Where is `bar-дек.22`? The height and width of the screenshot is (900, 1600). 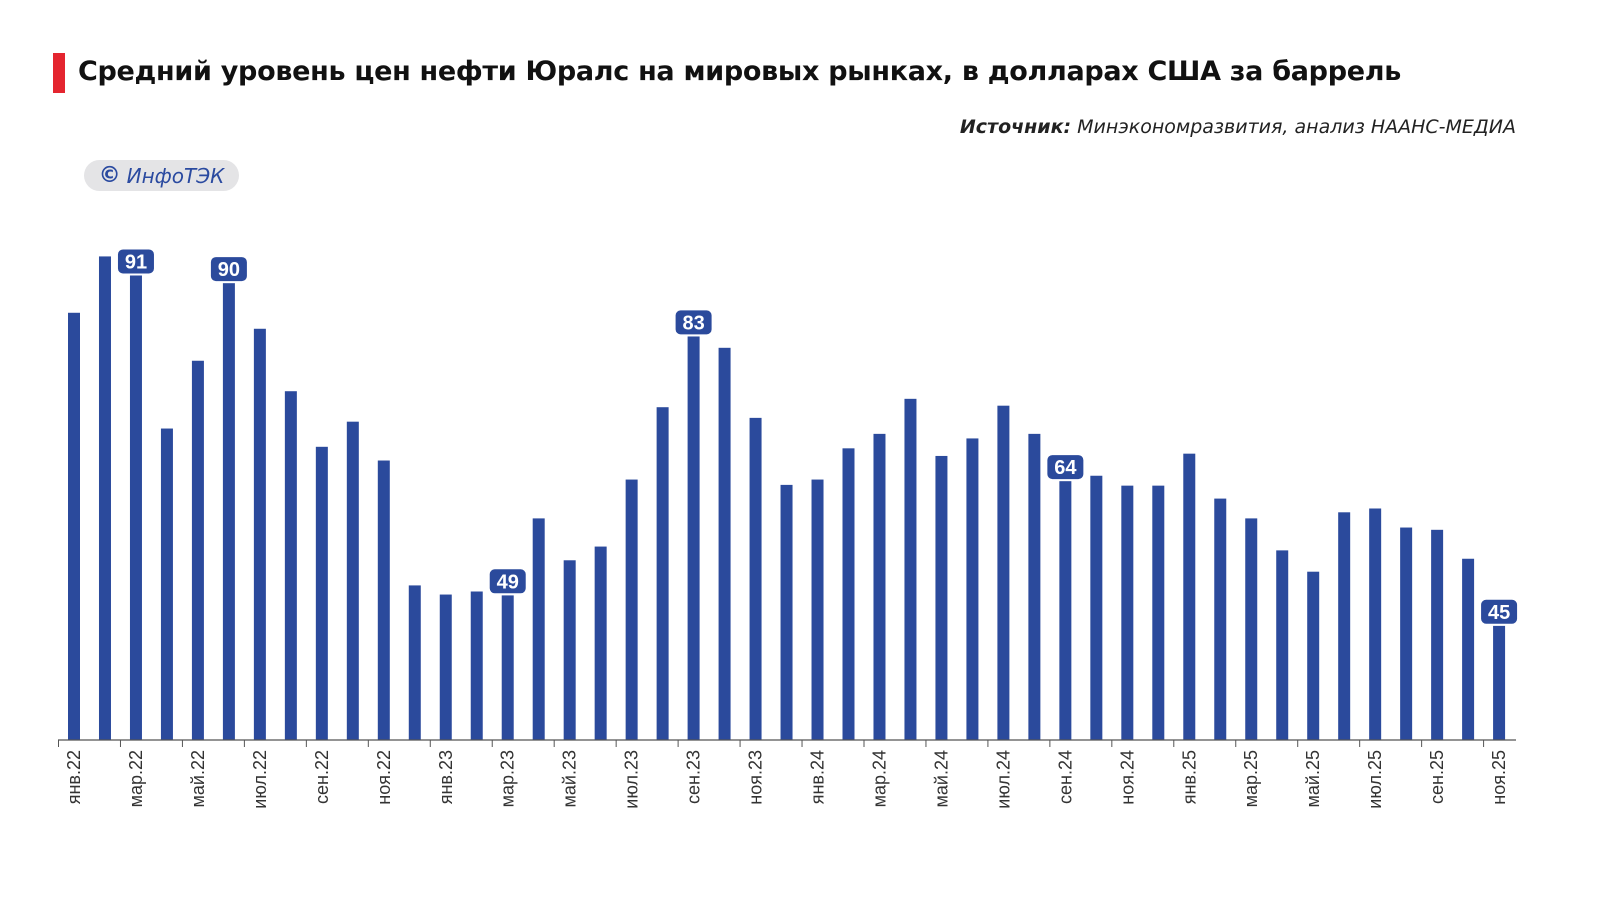
bar-дек.22 is located at coordinates (414, 662).